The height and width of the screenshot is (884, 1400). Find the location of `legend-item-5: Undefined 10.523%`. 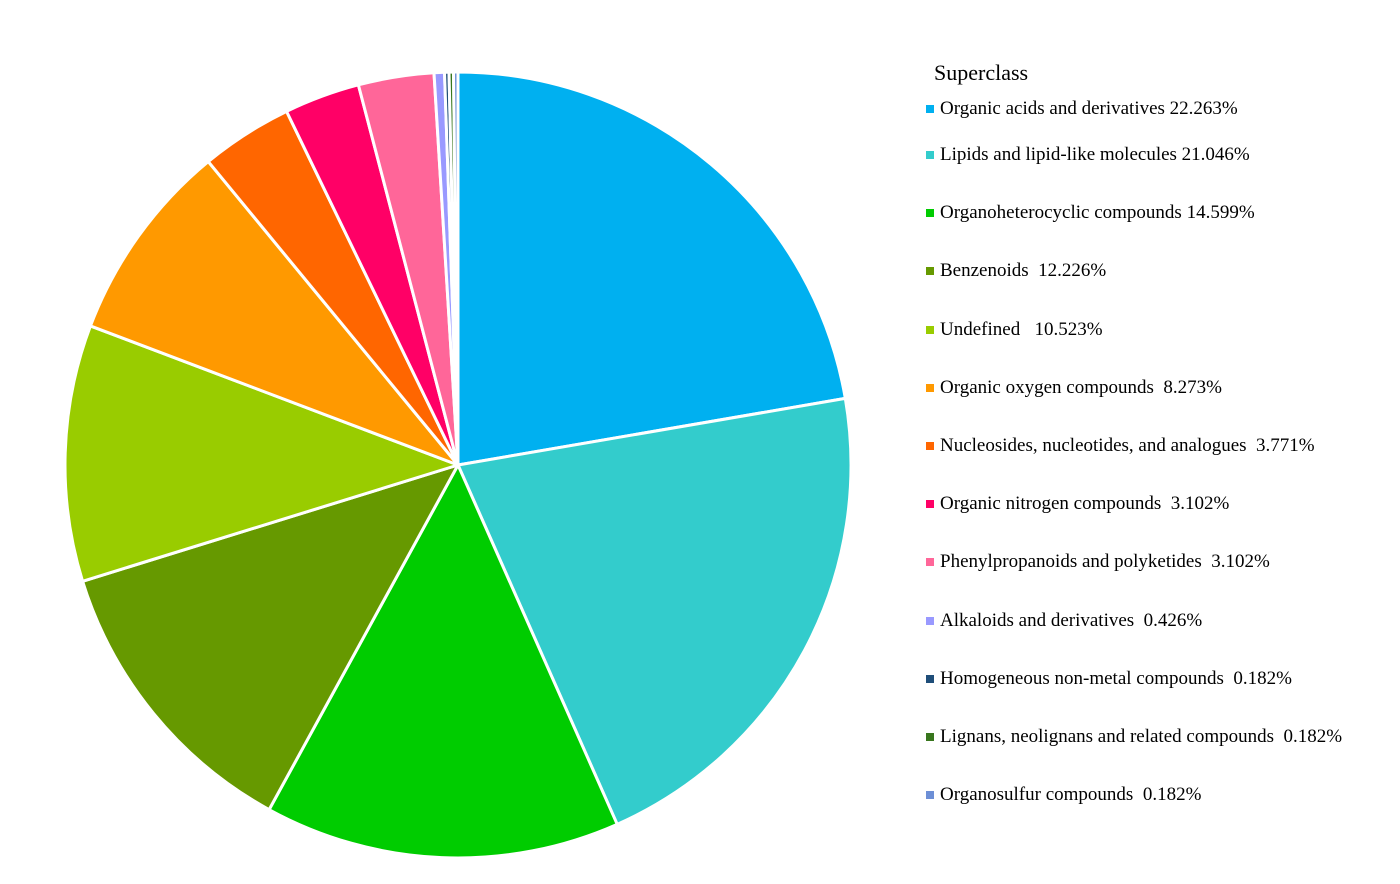

legend-item-5: Undefined 10.523% is located at coordinates (1161, 330).